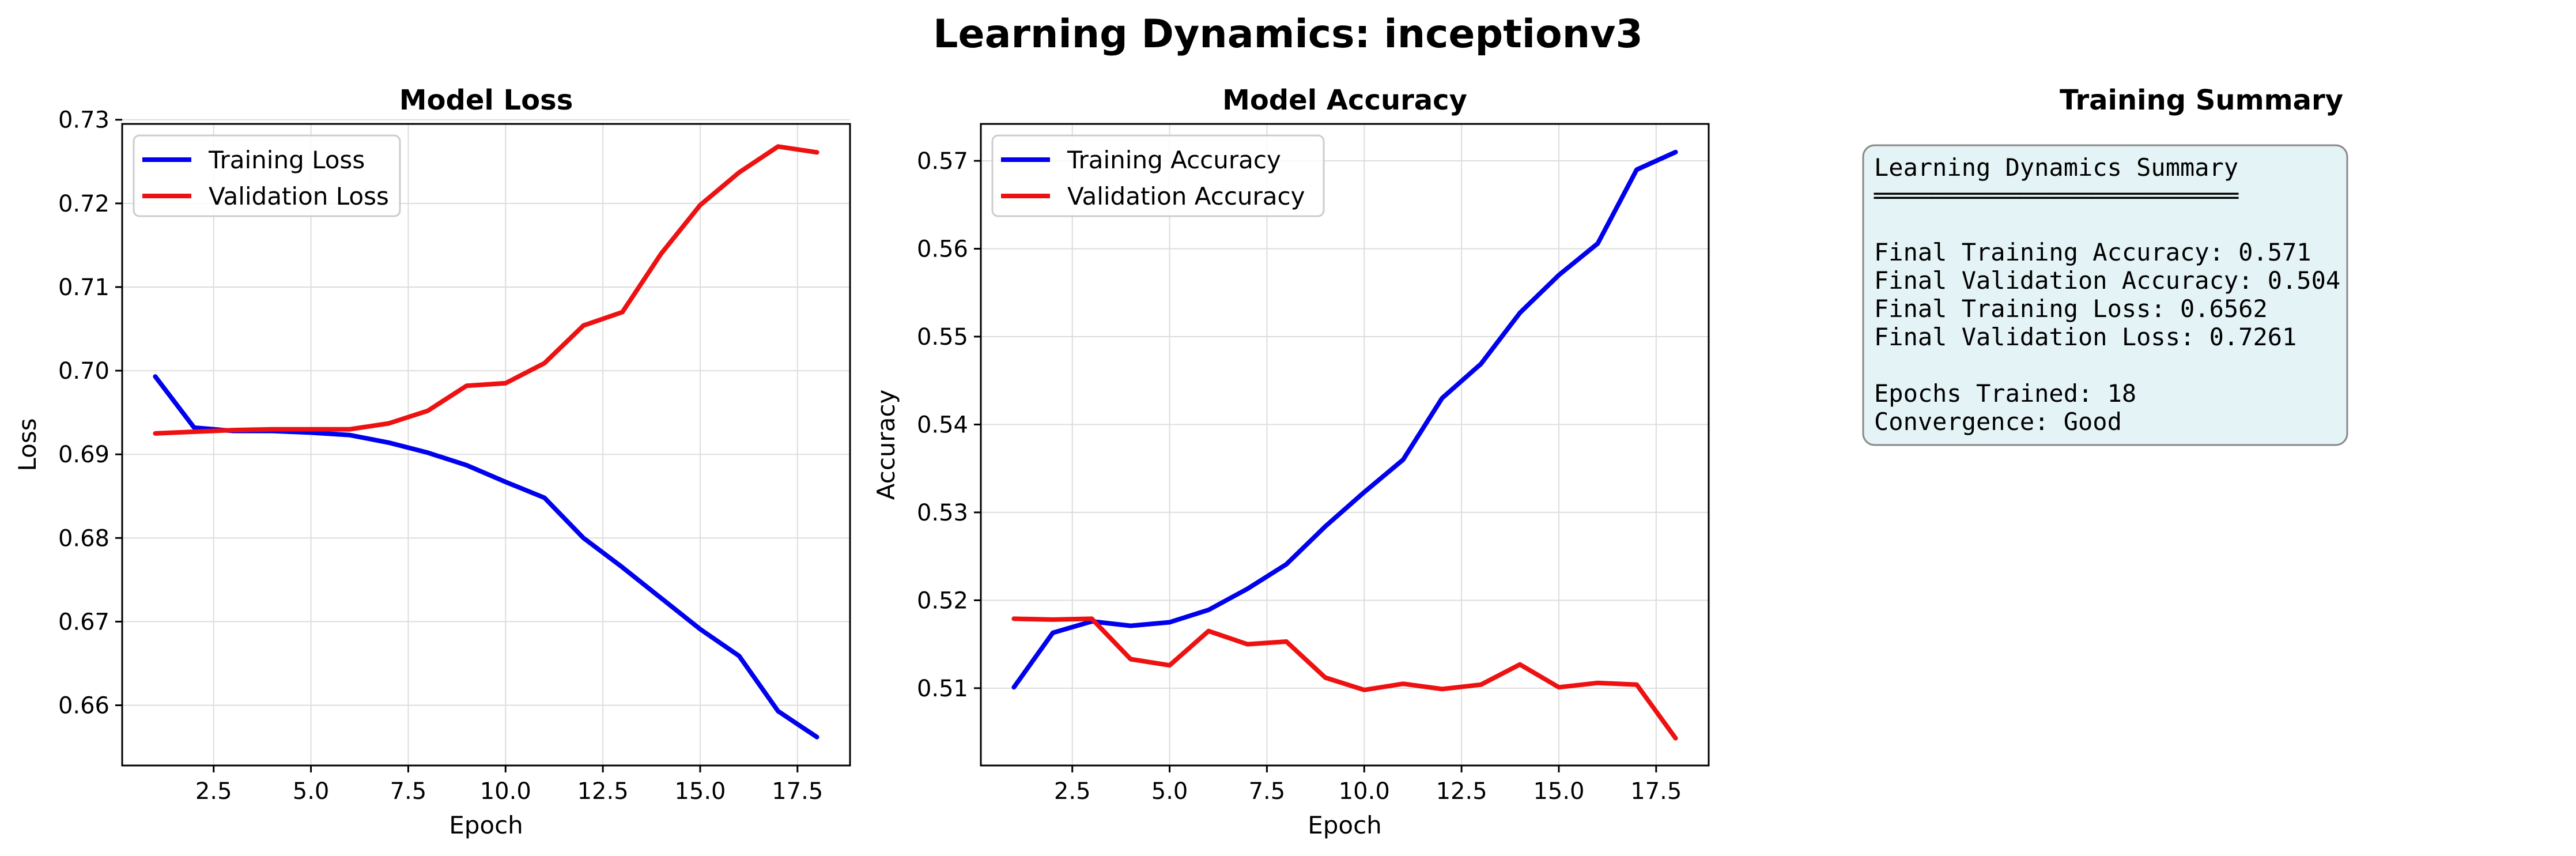 The image size is (2576, 856). I want to click on legend-entry: Validation Accuracy, so click(1186, 196).